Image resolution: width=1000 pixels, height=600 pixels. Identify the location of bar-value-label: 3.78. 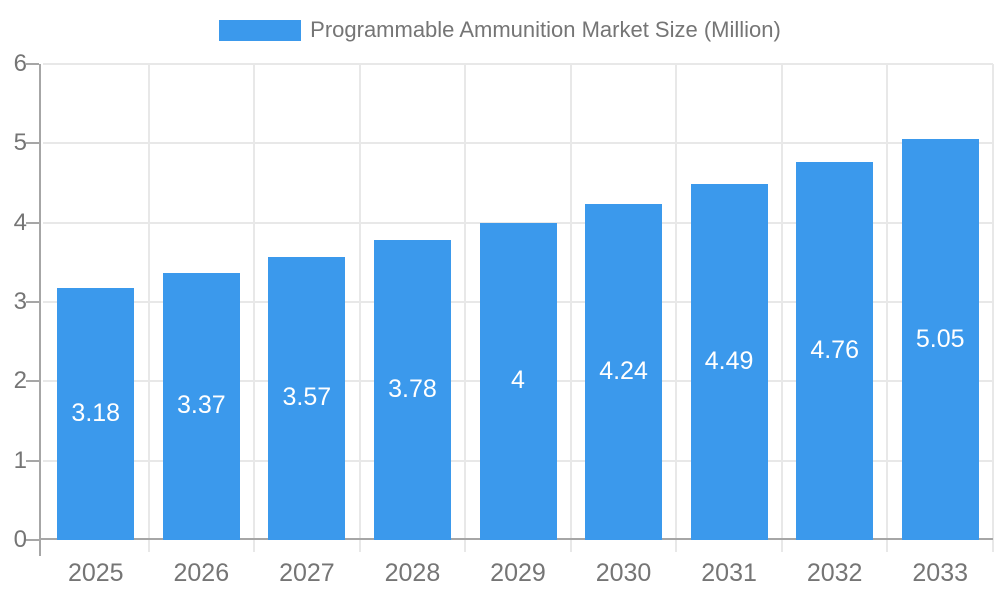
(412, 389).